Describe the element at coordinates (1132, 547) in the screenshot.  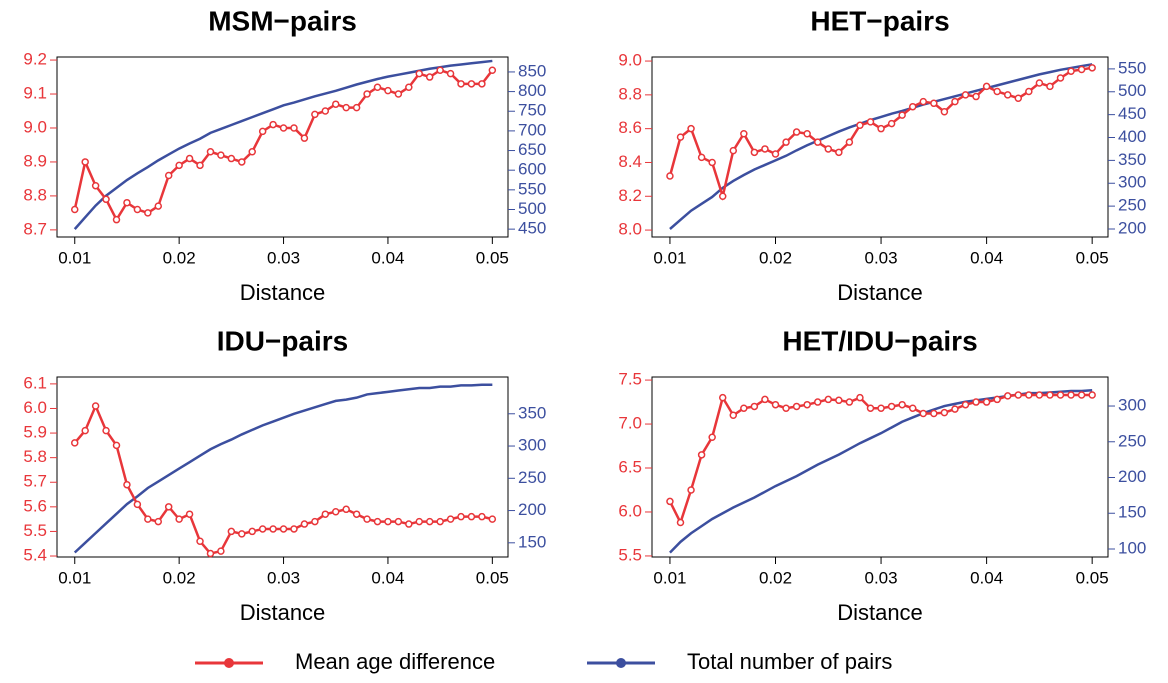
I see `y2-tick-label: 100` at that location.